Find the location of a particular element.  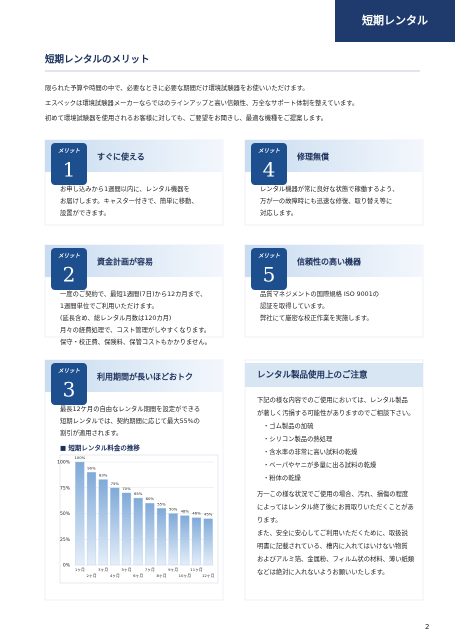

x-tick-label: 3ヶ月 is located at coordinates (103, 569).